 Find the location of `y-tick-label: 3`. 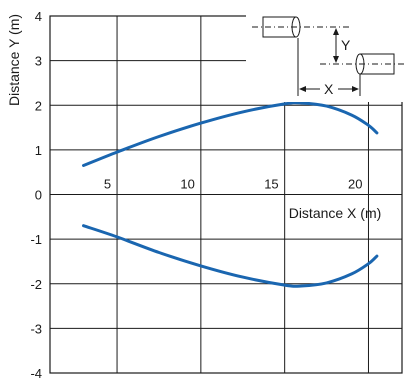

y-tick-label: 3 is located at coordinates (38, 61).